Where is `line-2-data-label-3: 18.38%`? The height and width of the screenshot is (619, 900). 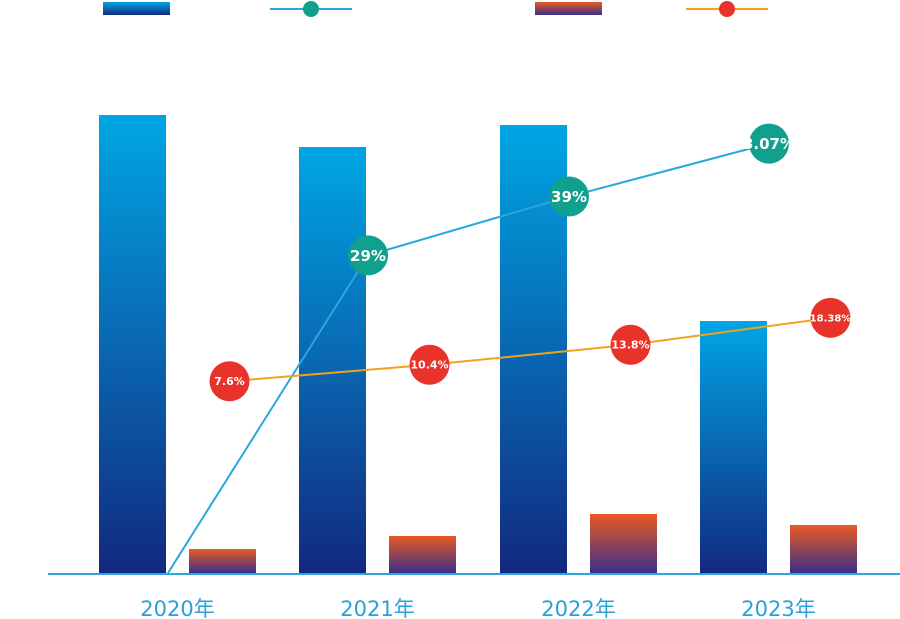 line-2-data-label-3: 18.38% is located at coordinates (831, 318).